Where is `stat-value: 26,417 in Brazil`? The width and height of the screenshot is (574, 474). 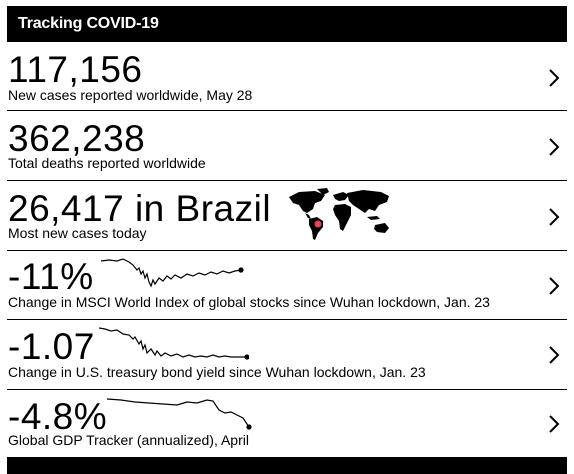 stat-value: 26,417 in Brazil is located at coordinates (140, 208).